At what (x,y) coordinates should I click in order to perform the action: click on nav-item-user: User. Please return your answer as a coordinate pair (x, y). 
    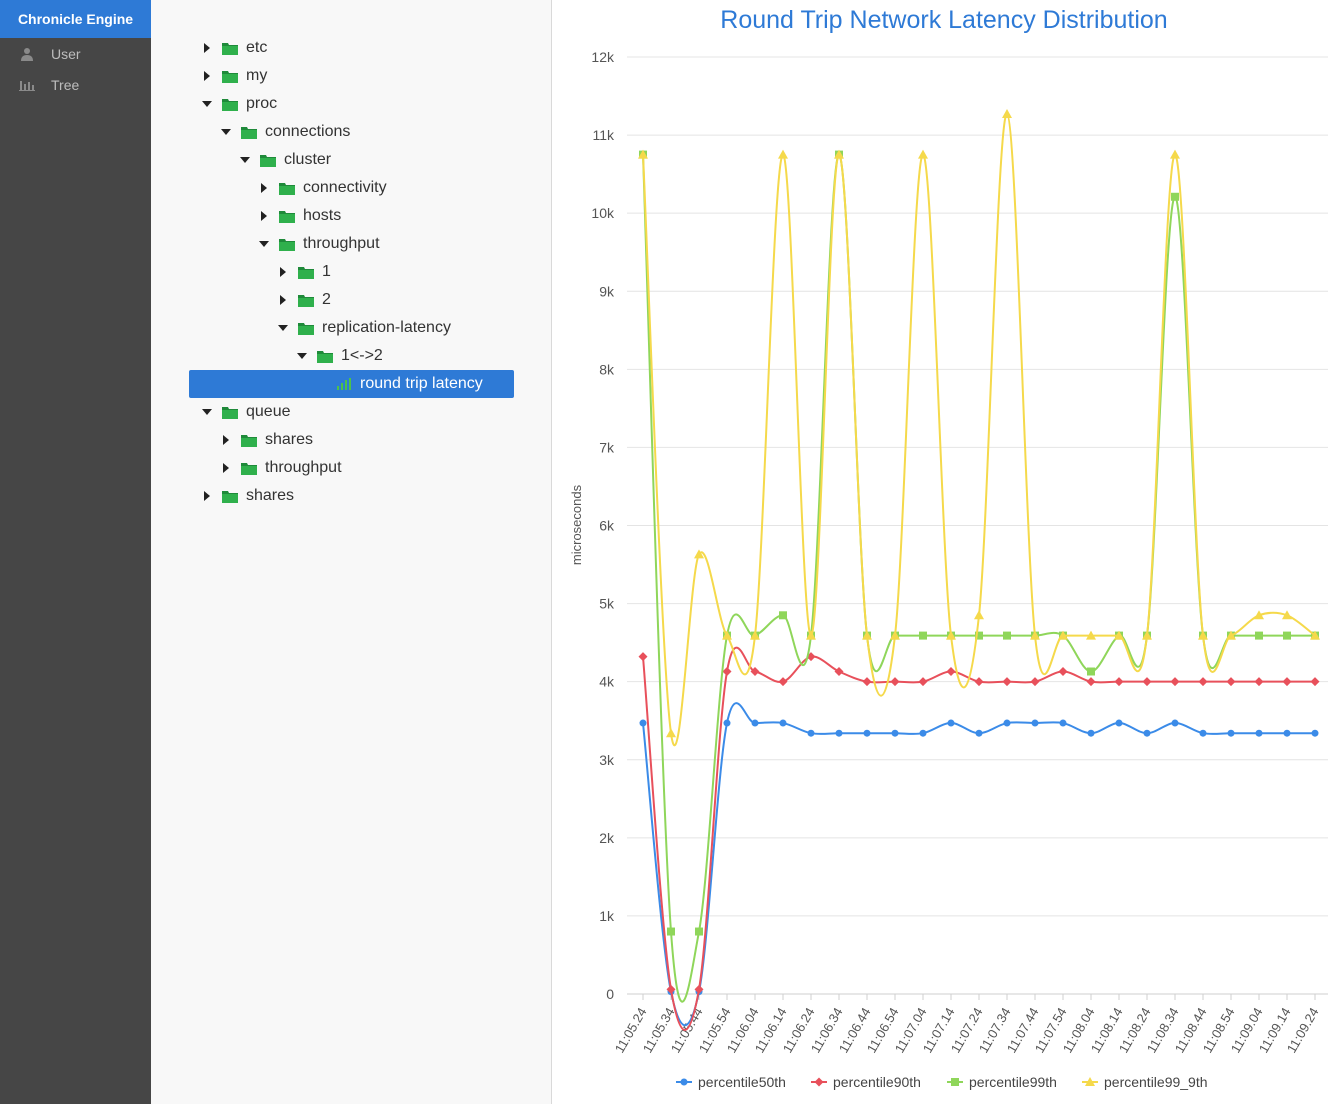
    Looking at the image, I should click on (75, 53).